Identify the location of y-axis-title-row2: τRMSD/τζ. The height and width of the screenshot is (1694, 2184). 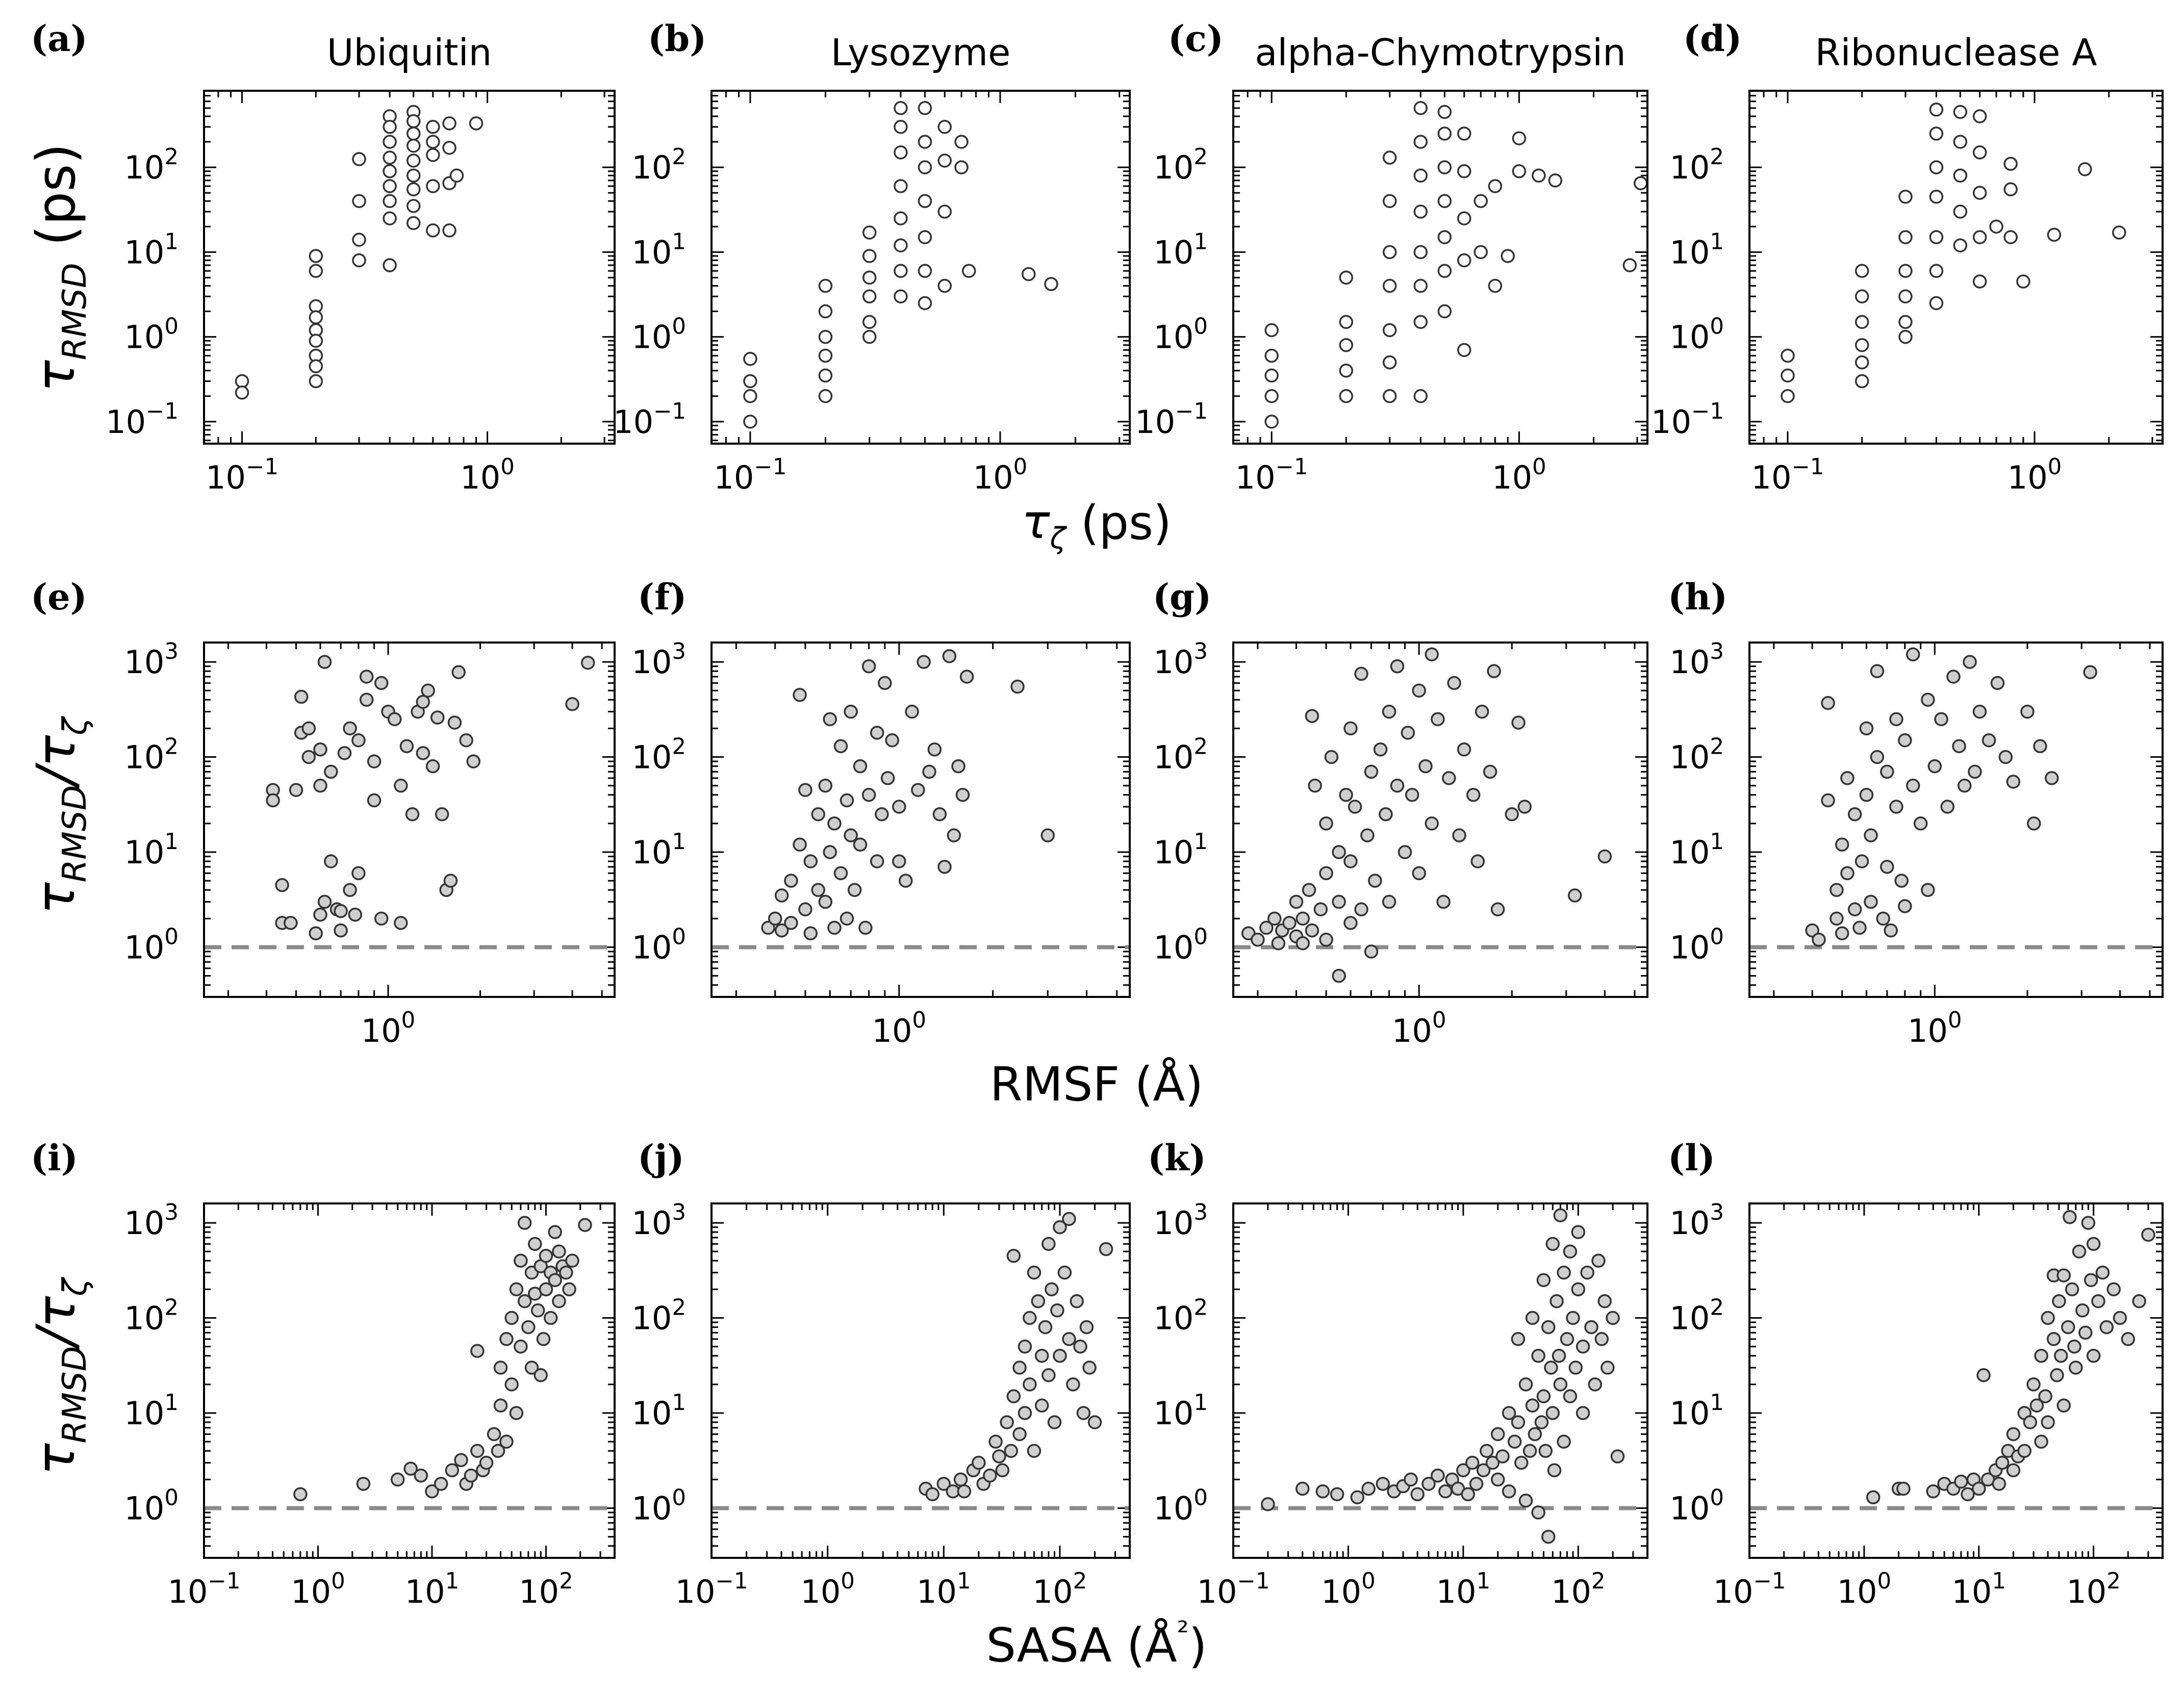
(59, 815).